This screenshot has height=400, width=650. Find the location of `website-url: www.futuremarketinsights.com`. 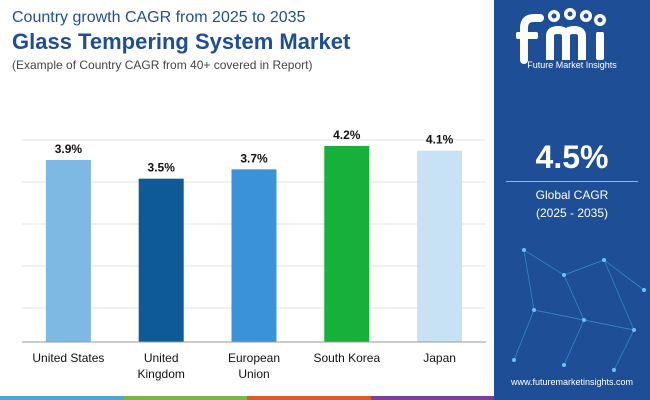

website-url: www.futuremarketinsights.com is located at coordinates (572, 382).